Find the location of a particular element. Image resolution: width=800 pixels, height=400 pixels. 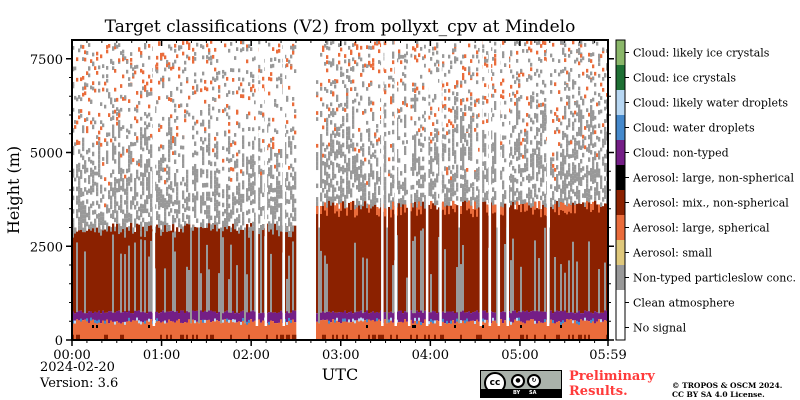

pixel-water-cloud is located at coordinates (247, 323).